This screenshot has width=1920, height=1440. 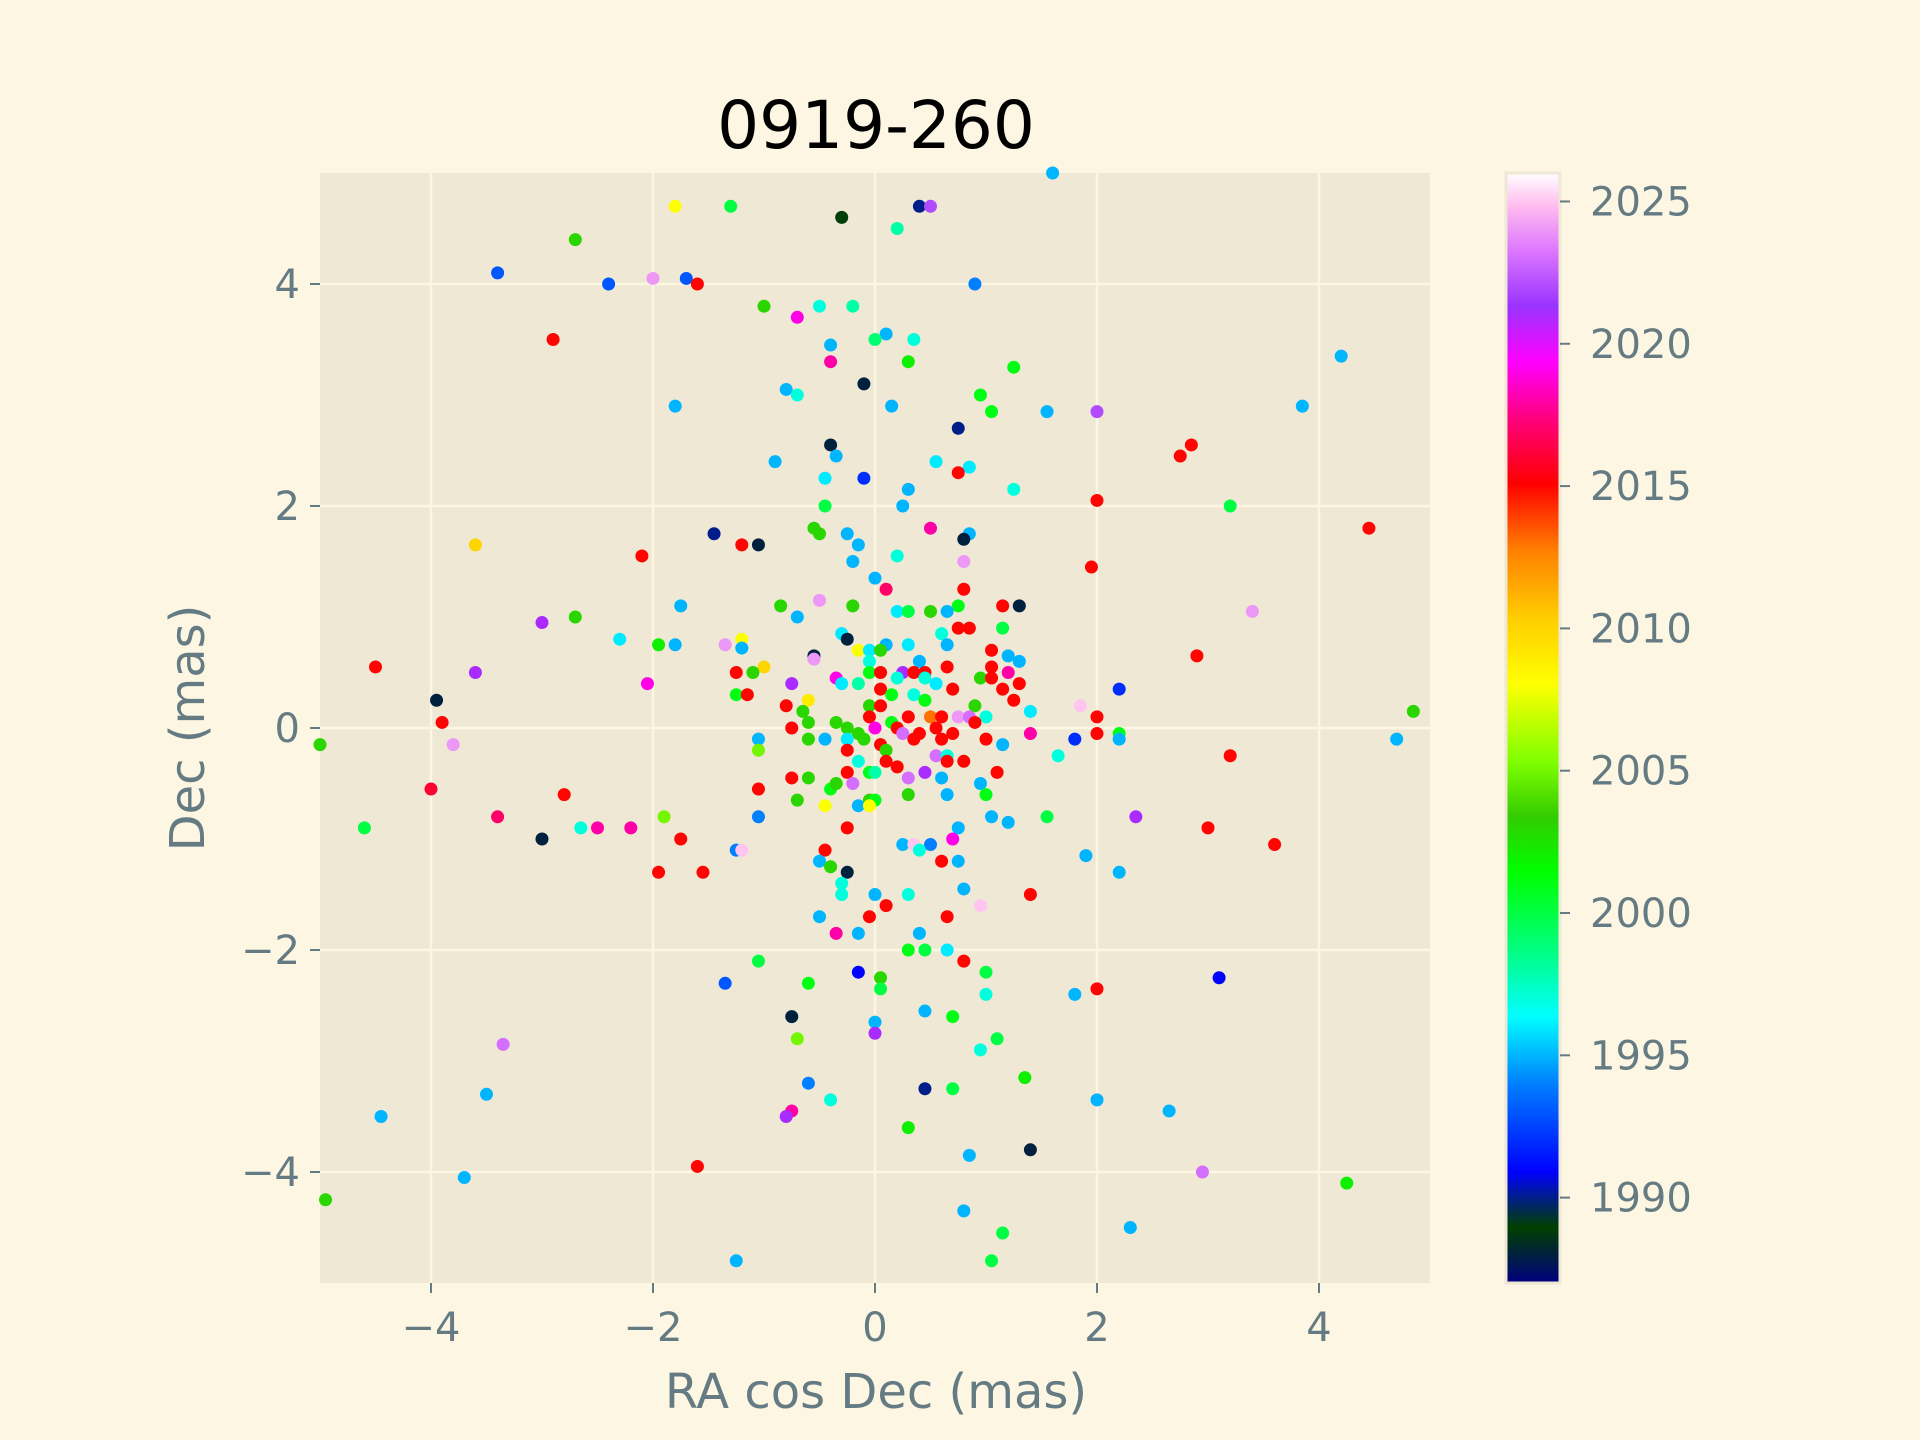 I want to click on y-tick-label: 4, so click(x=287, y=285).